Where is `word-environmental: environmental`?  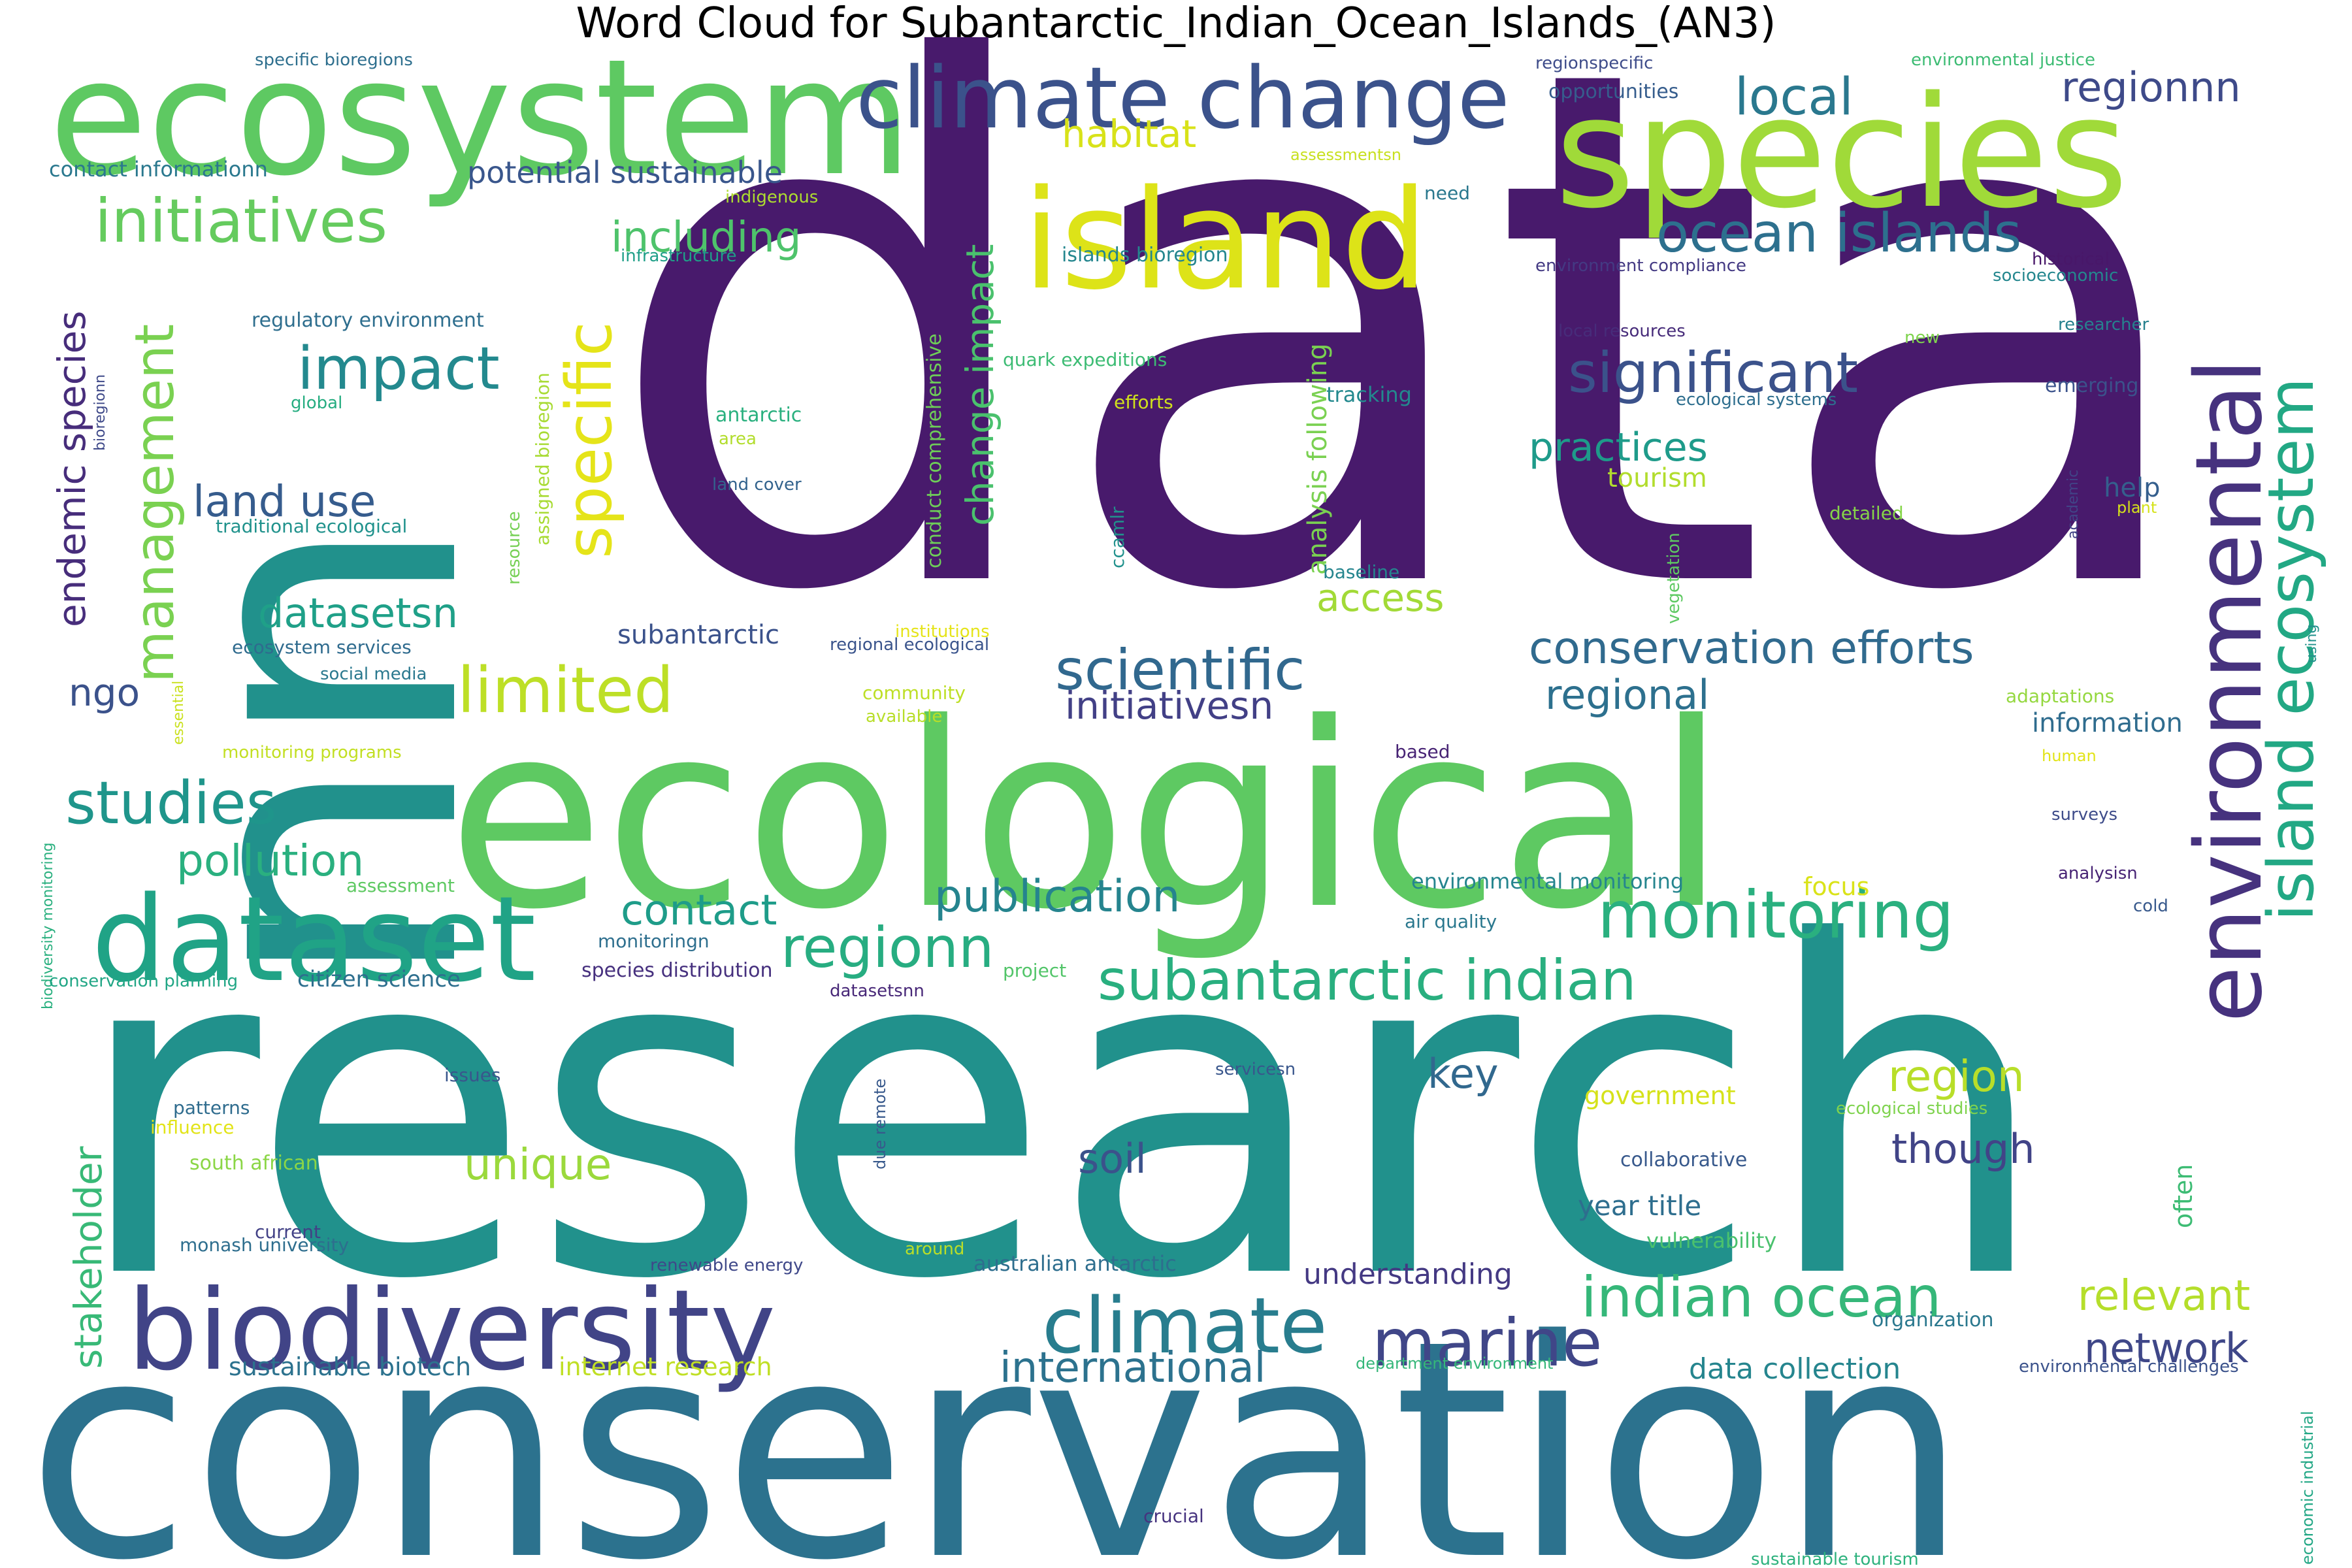
word-environmental: environmental is located at coordinates (2229, 690).